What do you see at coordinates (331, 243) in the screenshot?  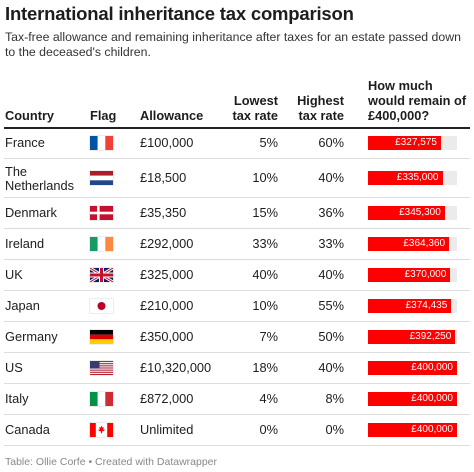 I see `highest-tax-rate-value: 33%` at bounding box center [331, 243].